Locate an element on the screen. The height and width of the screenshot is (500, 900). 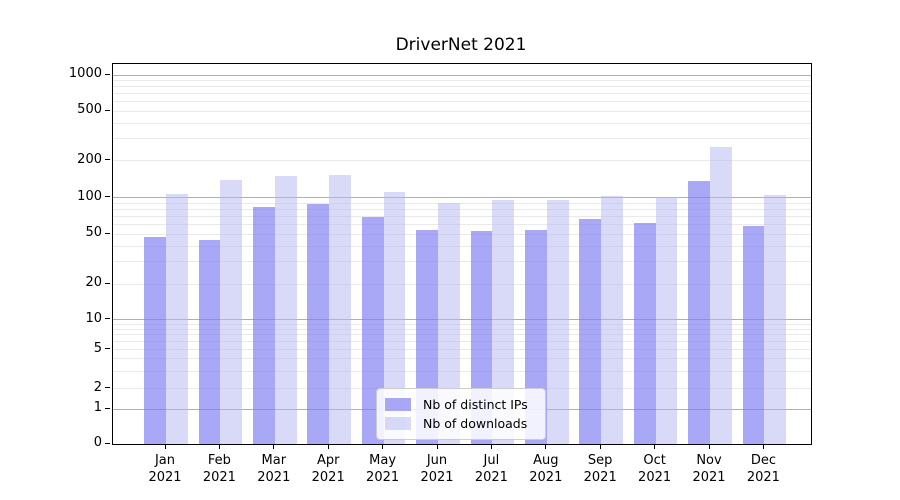
x-tick-month: May is located at coordinates (383, 460).